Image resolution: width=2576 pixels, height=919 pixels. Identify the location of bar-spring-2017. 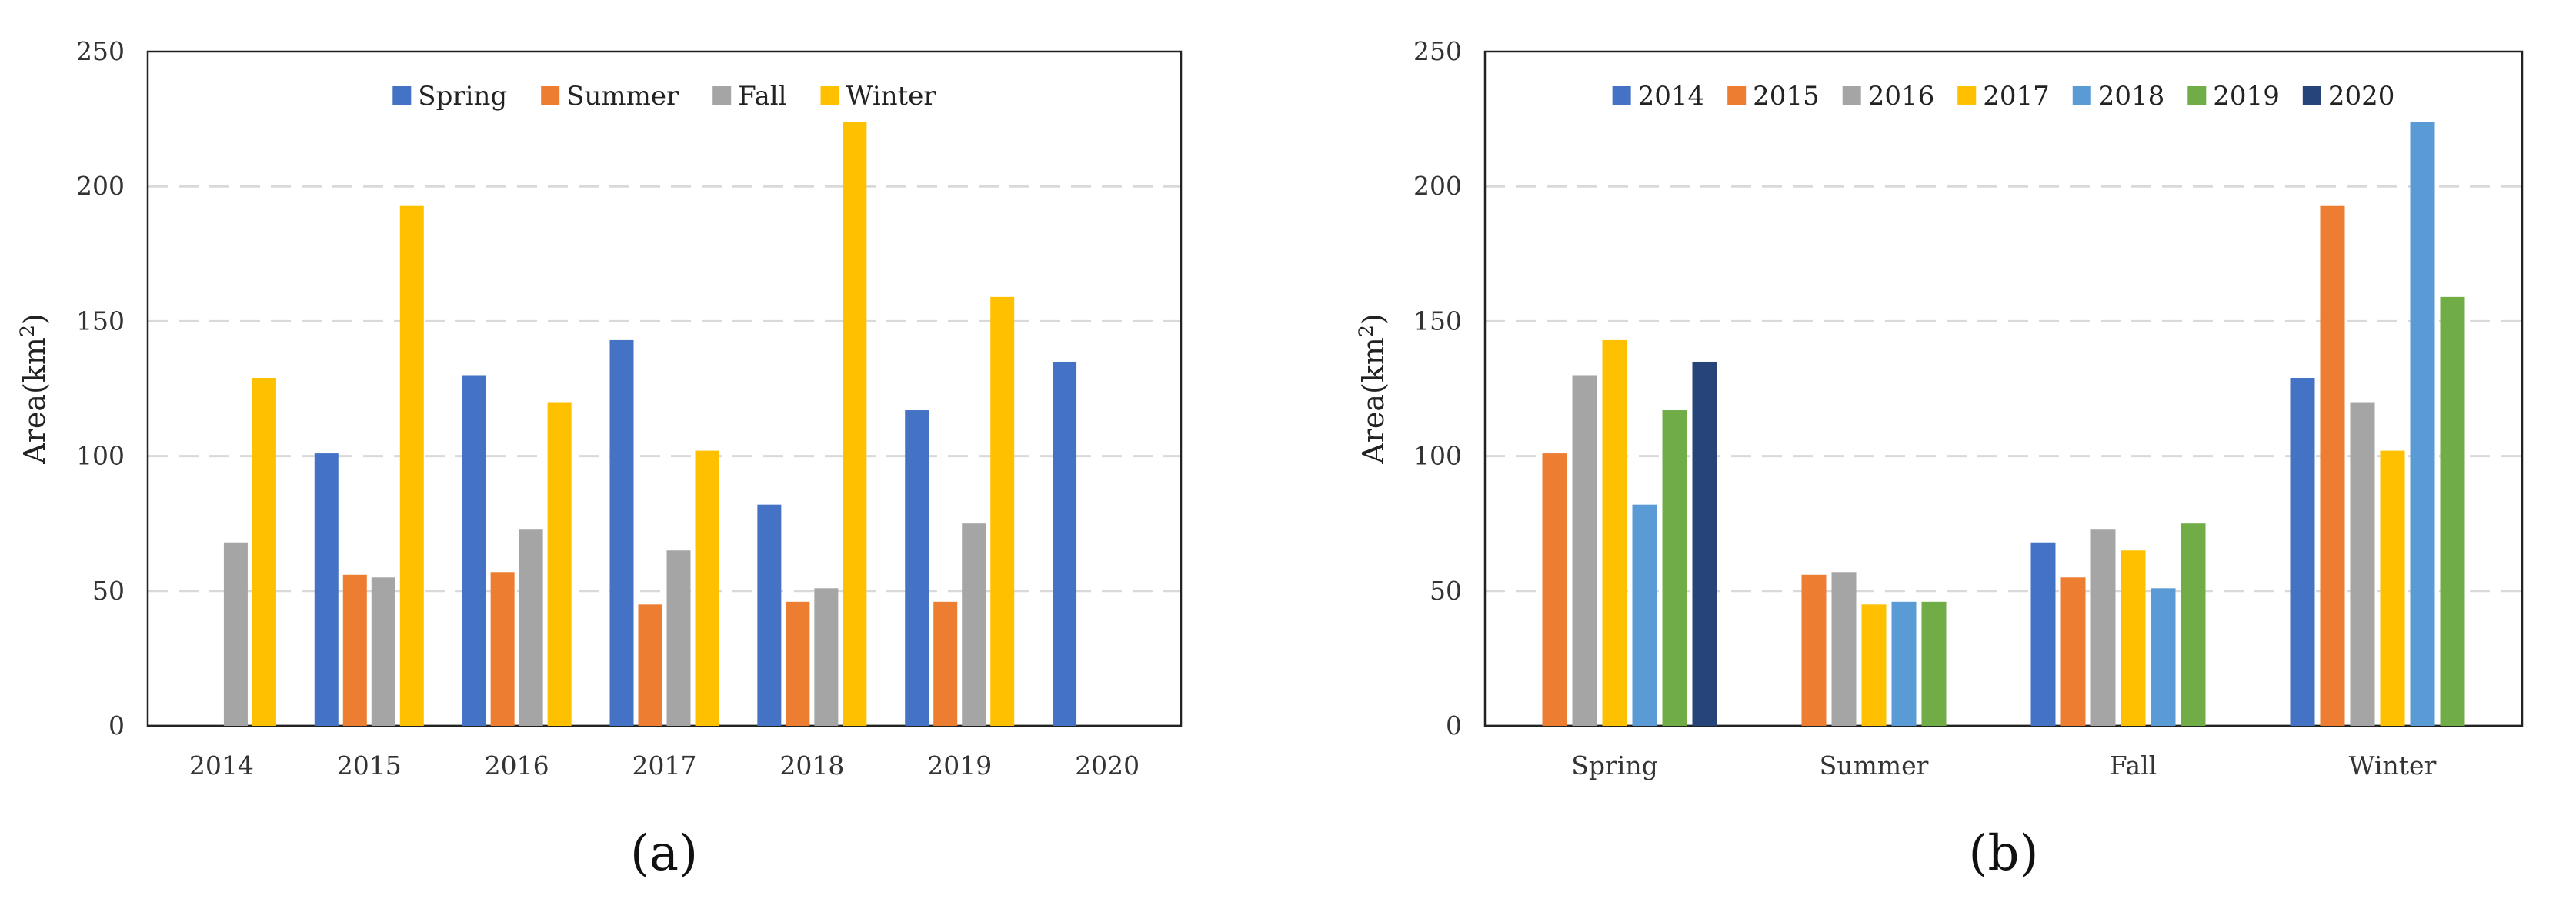
(622, 532).